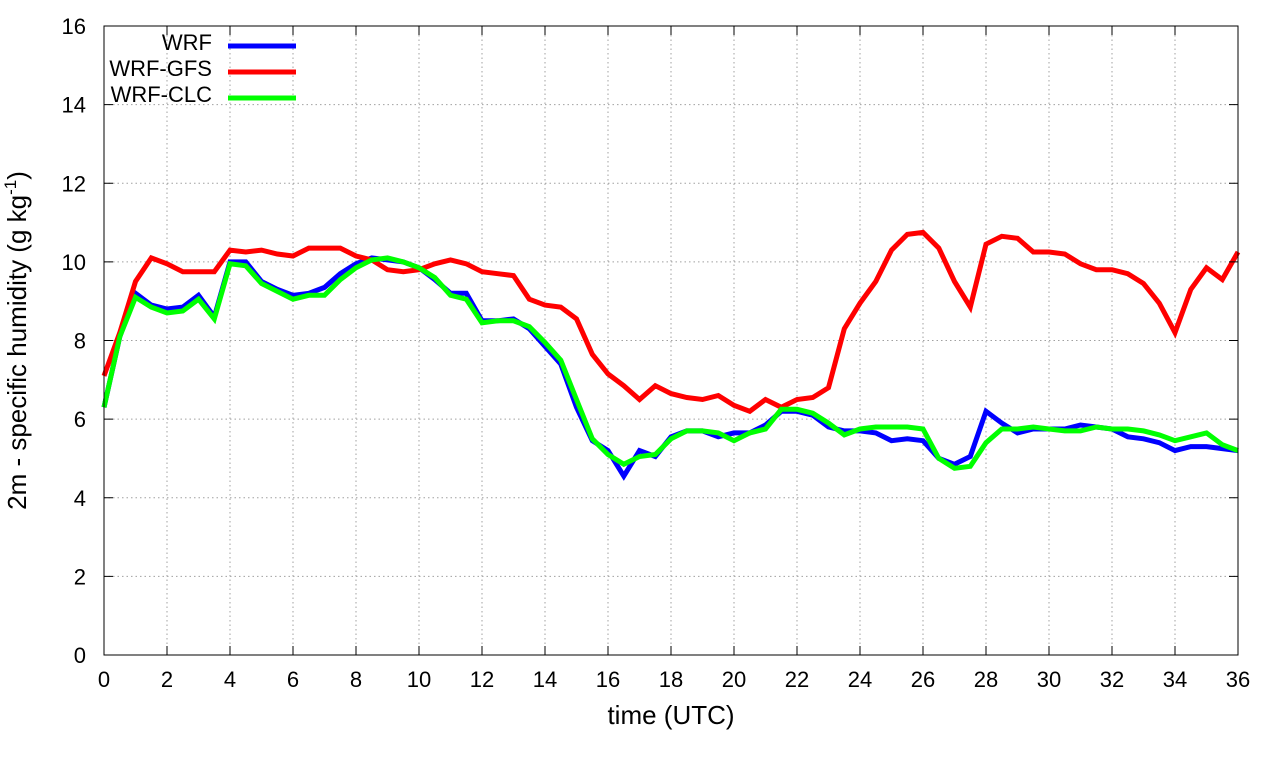 Image resolution: width=1280 pixels, height=760 pixels. I want to click on x-tick-label: 0, so click(104, 679).